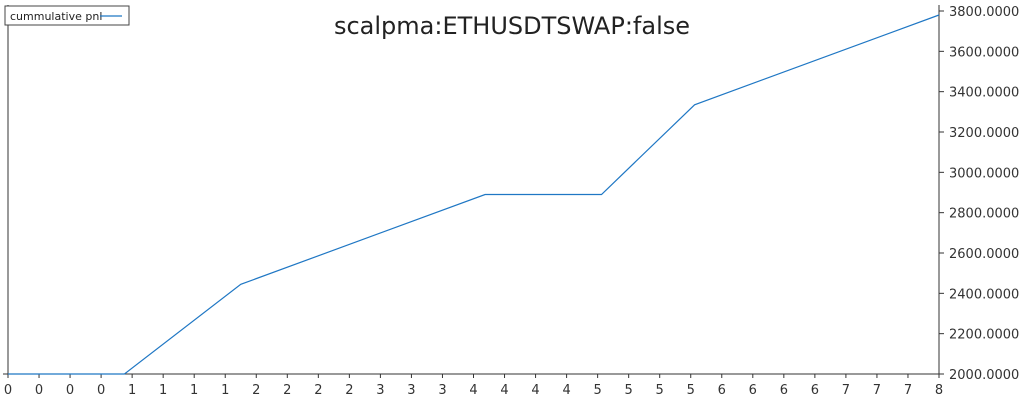 The width and height of the screenshot is (1024, 405). Describe the element at coordinates (984, 375) in the screenshot. I see `y-tick-label: 2000.0000` at that location.